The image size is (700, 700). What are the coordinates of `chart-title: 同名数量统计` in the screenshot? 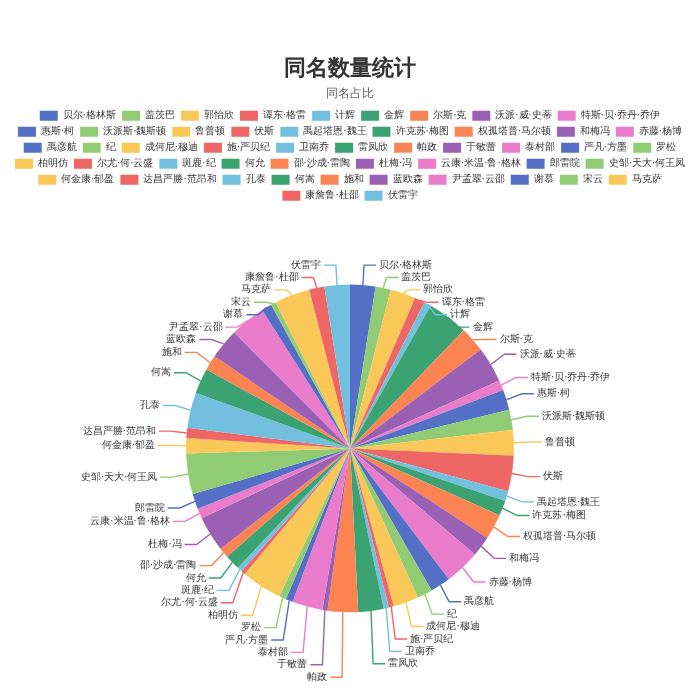 It's located at (350, 67).